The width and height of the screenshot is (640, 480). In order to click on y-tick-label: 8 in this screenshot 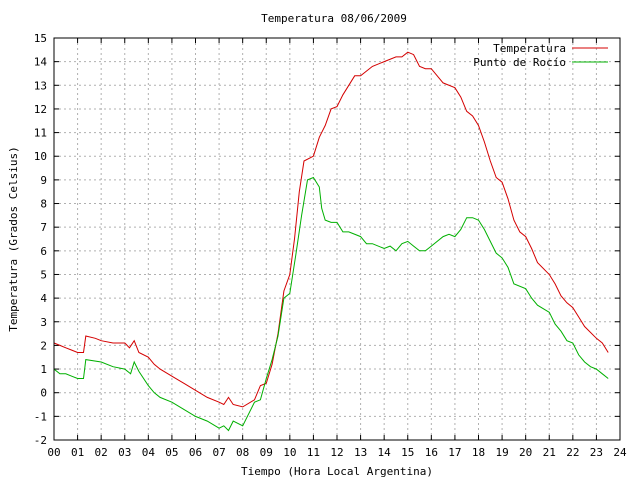, I will do `click(43, 204)`.